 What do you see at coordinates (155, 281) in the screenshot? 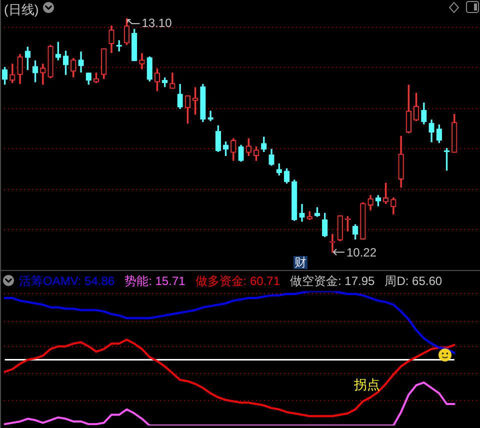
I see `text: 势能: 15.71` at bounding box center [155, 281].